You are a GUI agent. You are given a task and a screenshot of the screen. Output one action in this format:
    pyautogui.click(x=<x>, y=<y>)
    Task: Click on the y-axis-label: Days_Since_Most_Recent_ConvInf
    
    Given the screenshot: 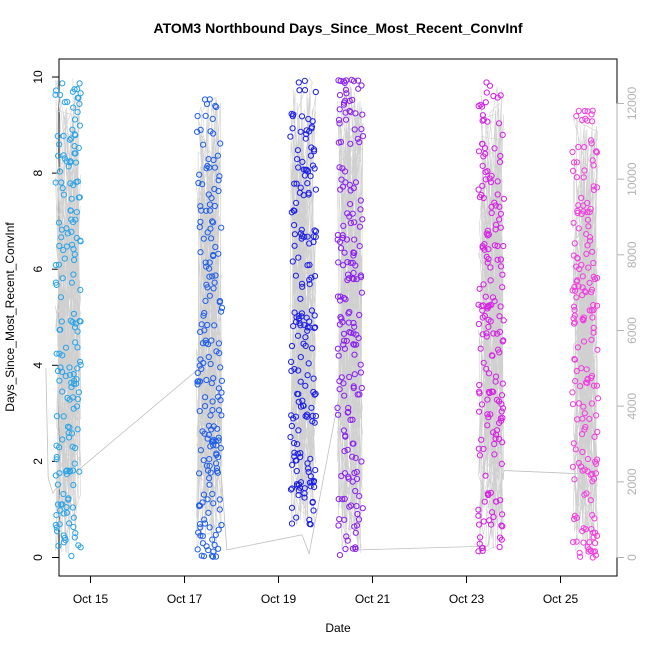 What is the action you would take?
    pyautogui.click(x=10, y=317)
    